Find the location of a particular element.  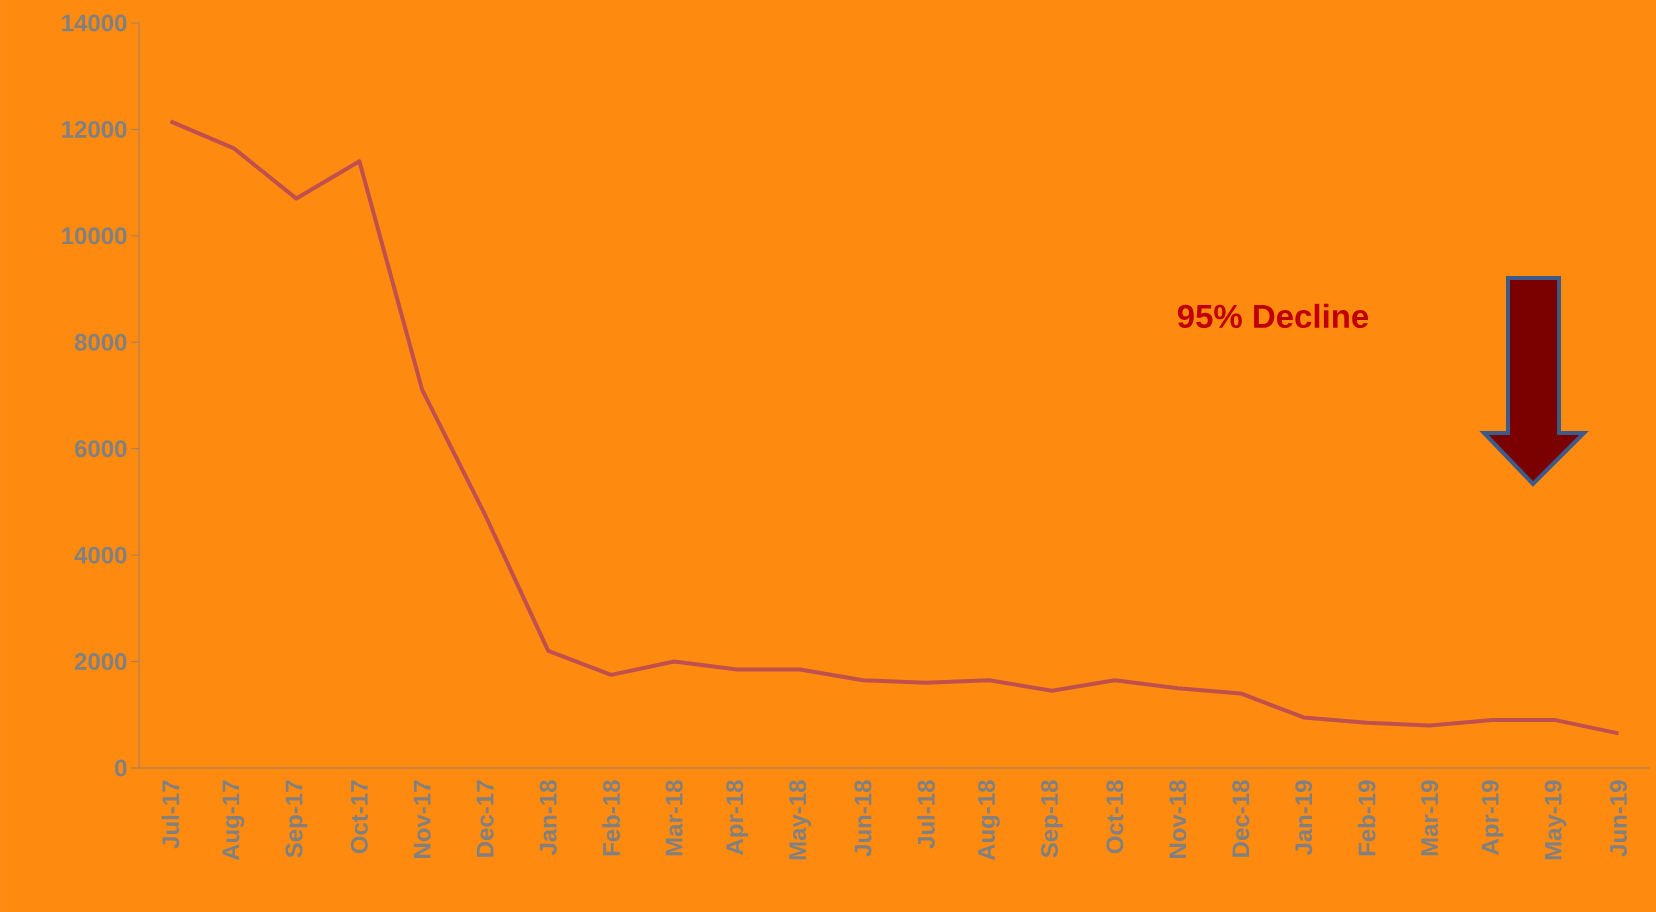

x-tick-label: Feb-18 is located at coordinates (611, 818).